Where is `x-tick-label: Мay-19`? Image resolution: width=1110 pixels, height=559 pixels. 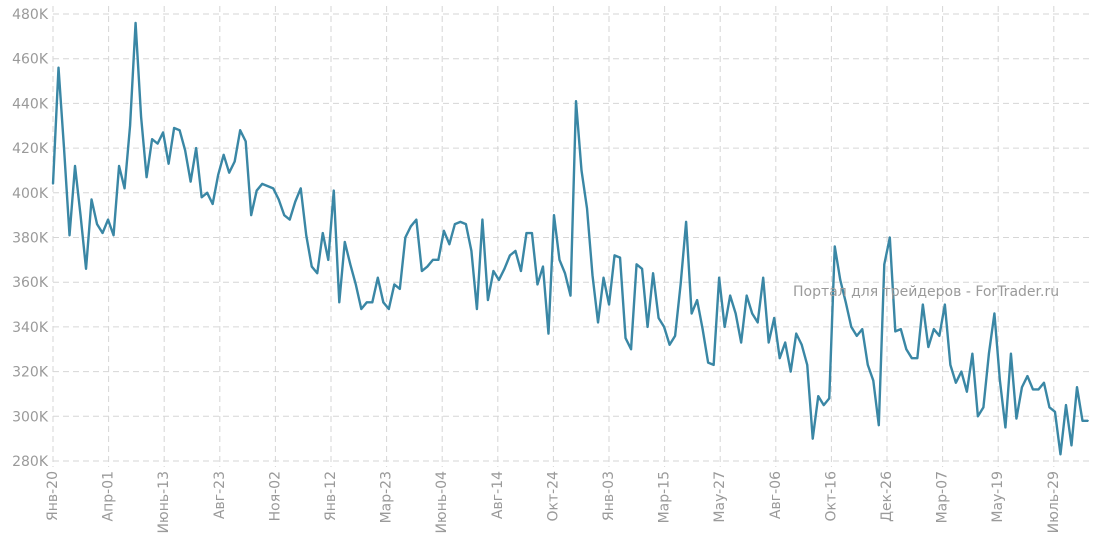
x-tick-label: Мay-19 is located at coordinates (998, 497).